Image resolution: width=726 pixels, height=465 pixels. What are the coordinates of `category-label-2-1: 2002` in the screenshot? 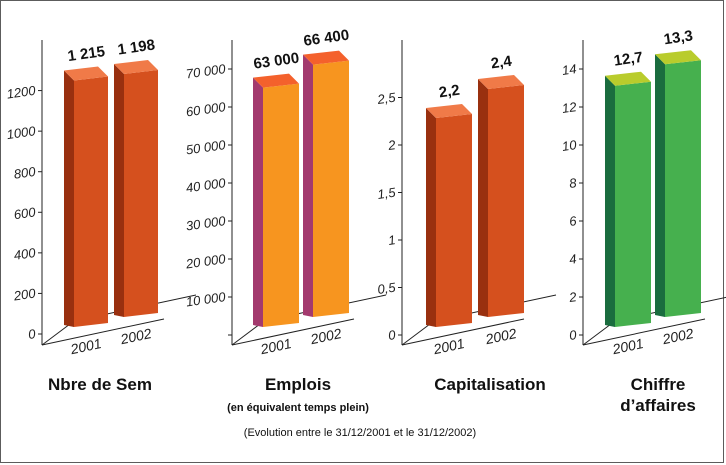 It's located at (500, 336).